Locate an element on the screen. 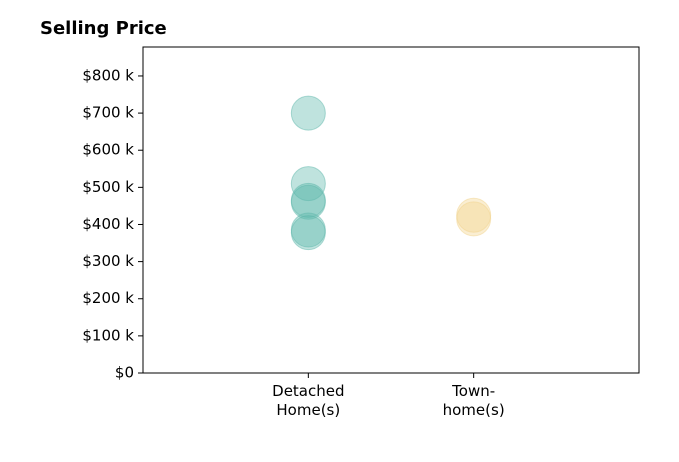 Image resolution: width=679 pixels, height=462 pixels. y-tick-label: $0 is located at coordinates (124, 373).